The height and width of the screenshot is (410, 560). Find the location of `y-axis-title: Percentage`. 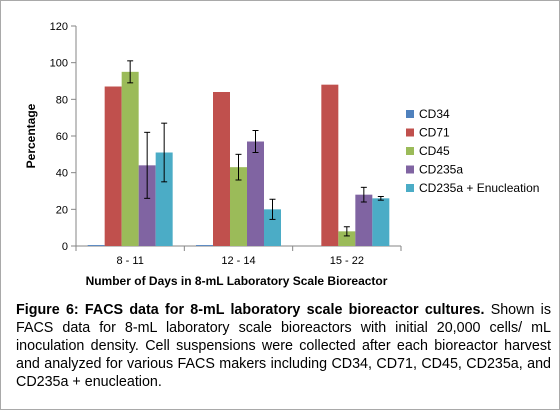

y-axis-title: Percentage is located at coordinates (31, 135).